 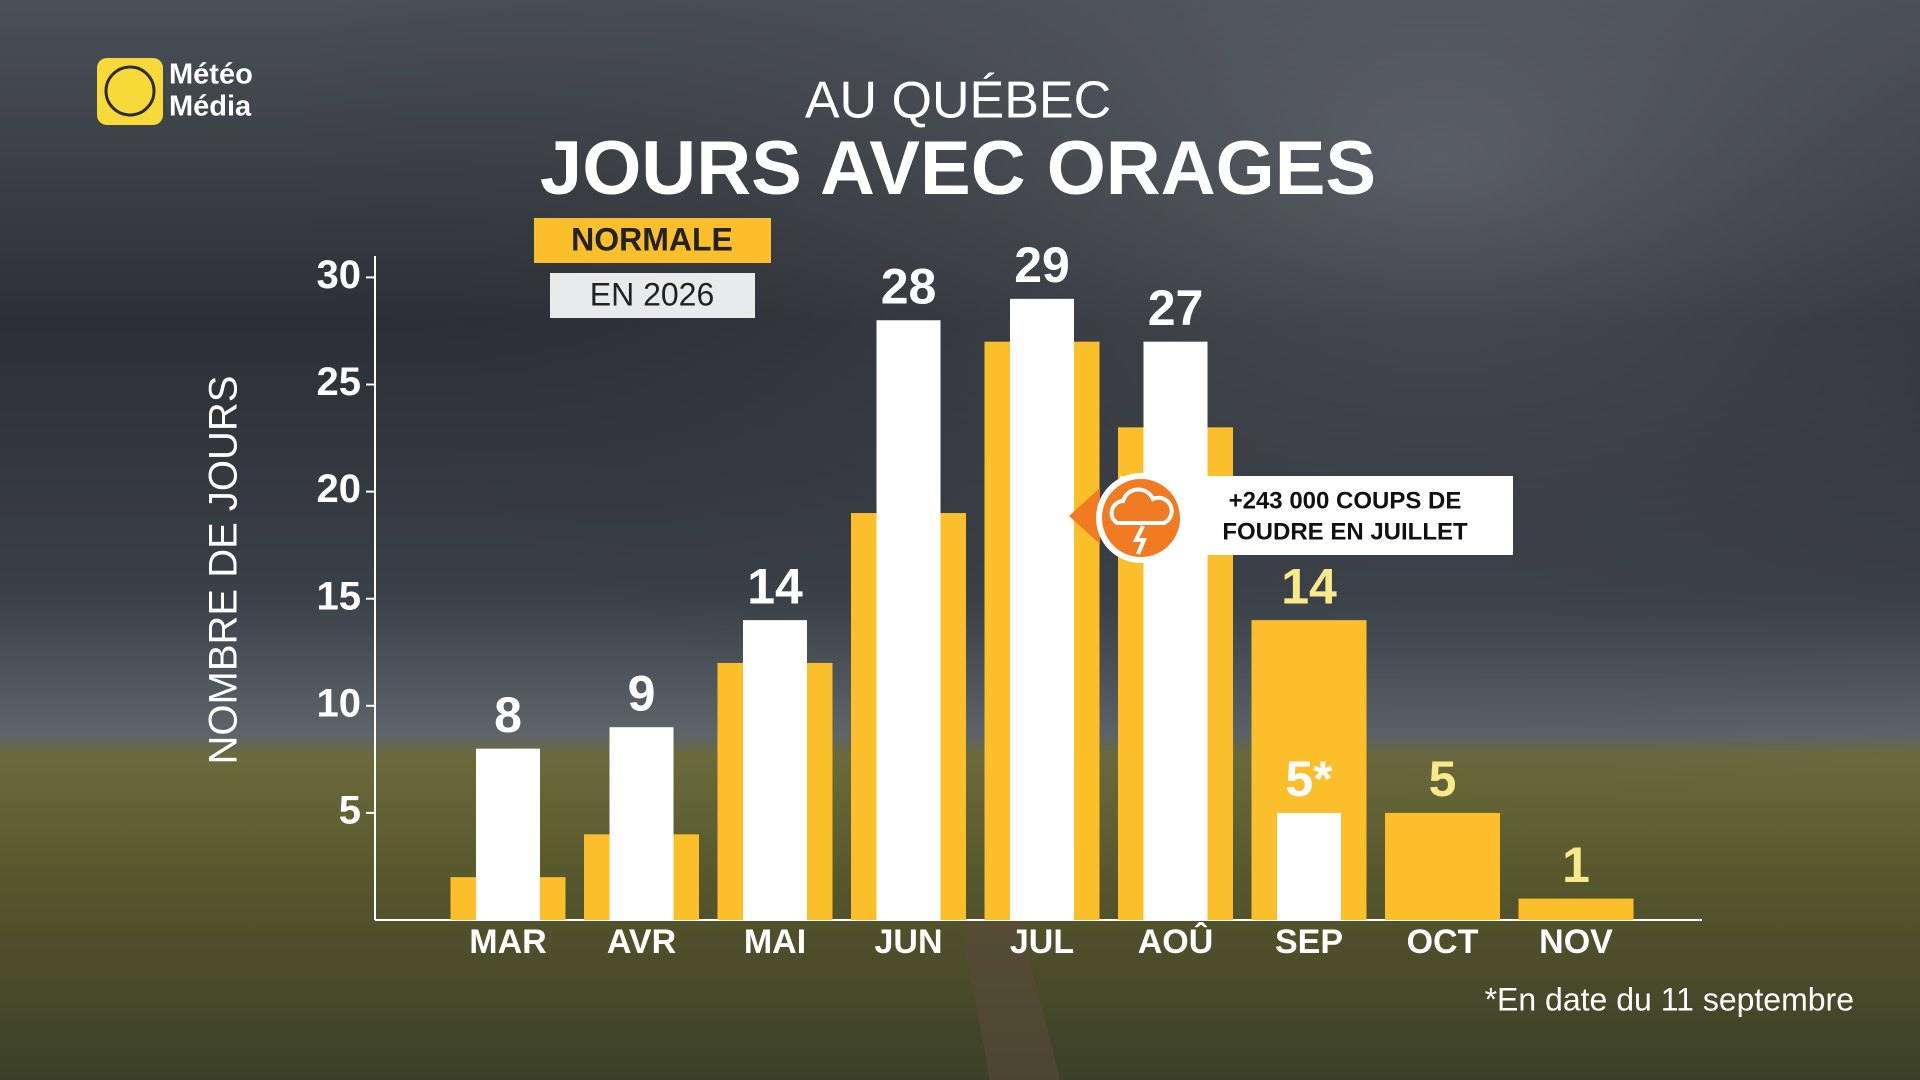 I want to click on x-tick-label: AOÛ, so click(x=1176, y=941).